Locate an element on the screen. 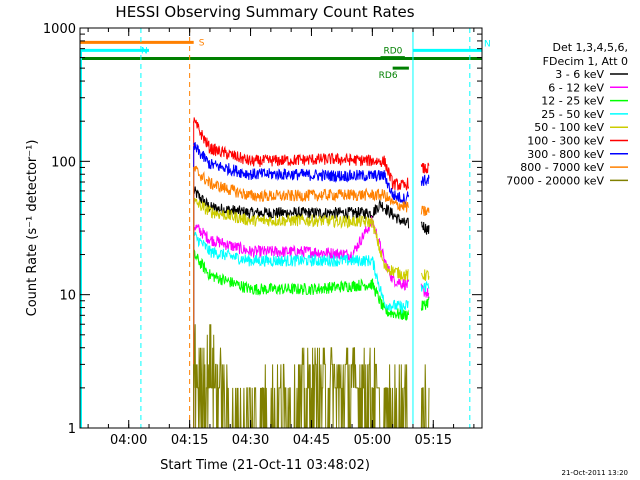  x-tick-label-3: 04:45 is located at coordinates (311, 440).